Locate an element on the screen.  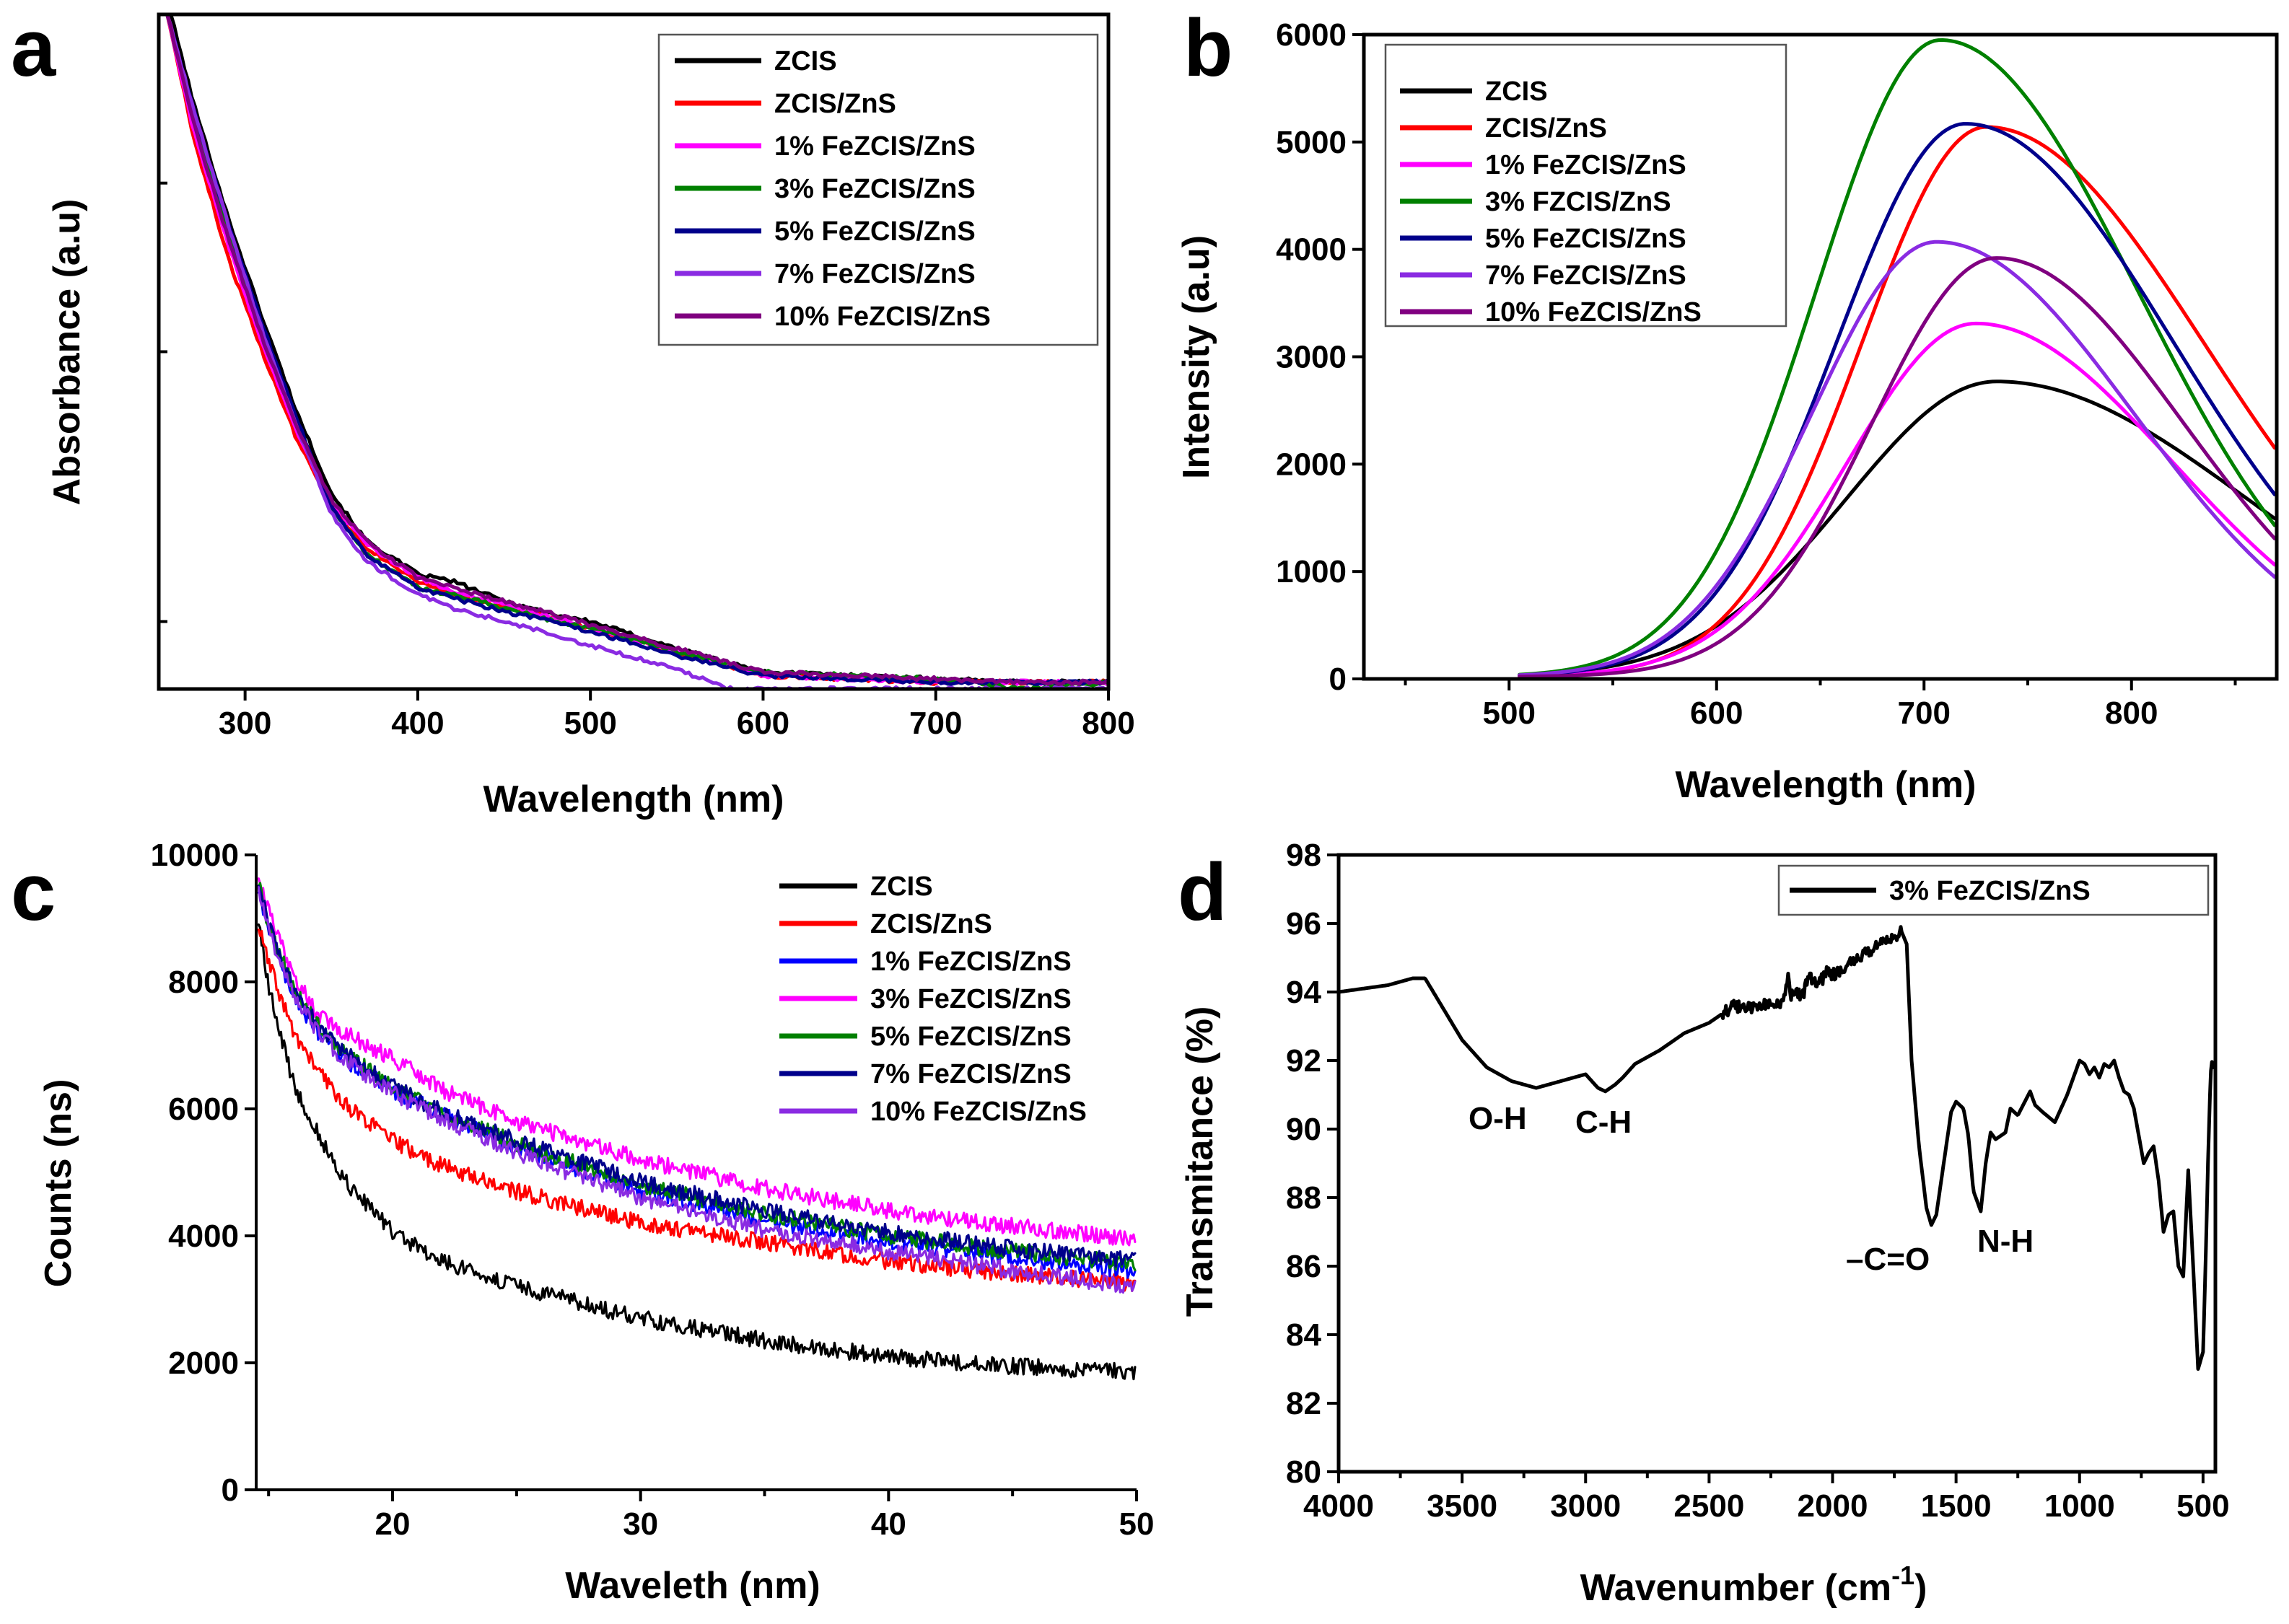
panel-c-series-3pct-fezcis-zns is located at coordinates (697, 1062).